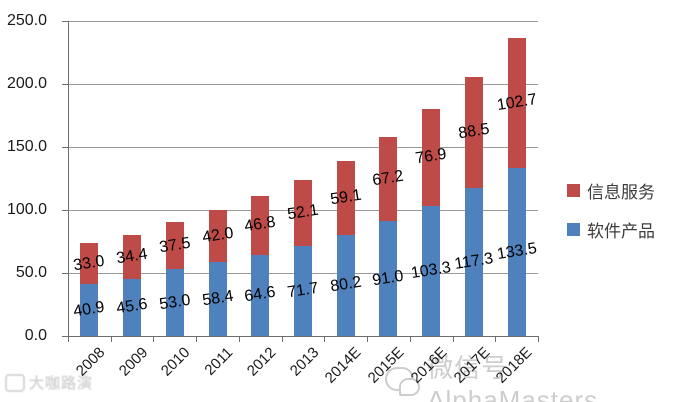 The width and height of the screenshot is (674, 402). What do you see at coordinates (15, 382) in the screenshot?
I see `corner-logo-icon` at bounding box center [15, 382].